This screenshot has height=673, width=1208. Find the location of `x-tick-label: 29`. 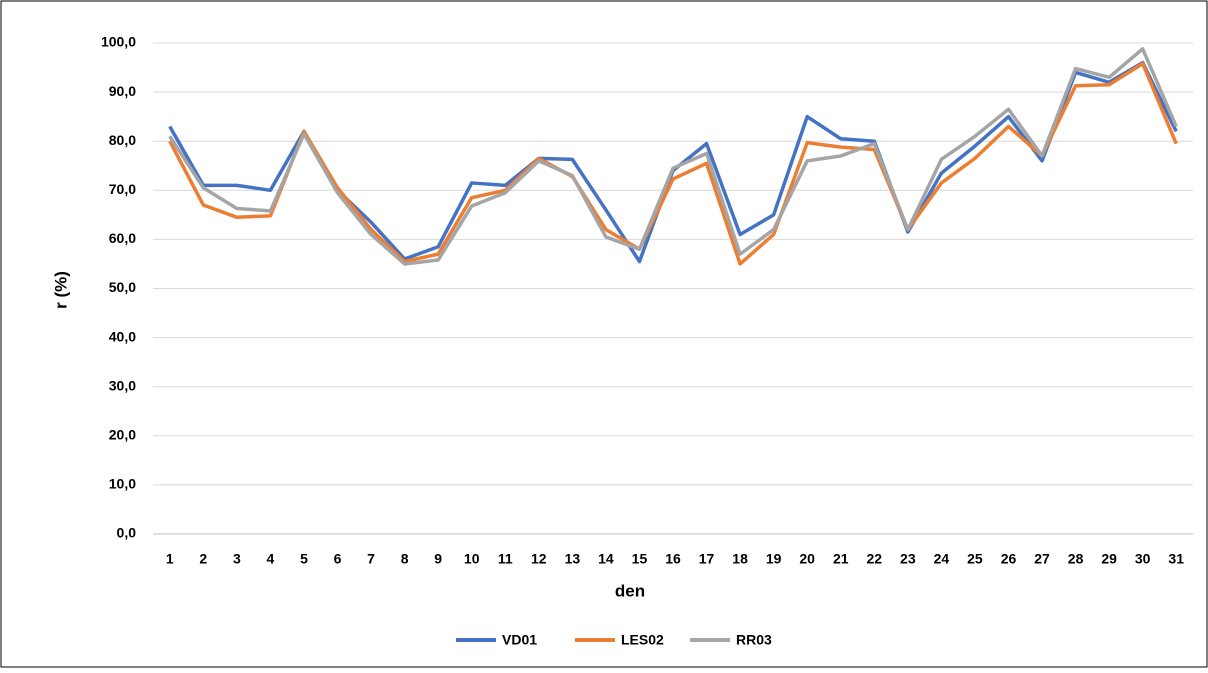

x-tick-label: 29 is located at coordinates (1109, 559).